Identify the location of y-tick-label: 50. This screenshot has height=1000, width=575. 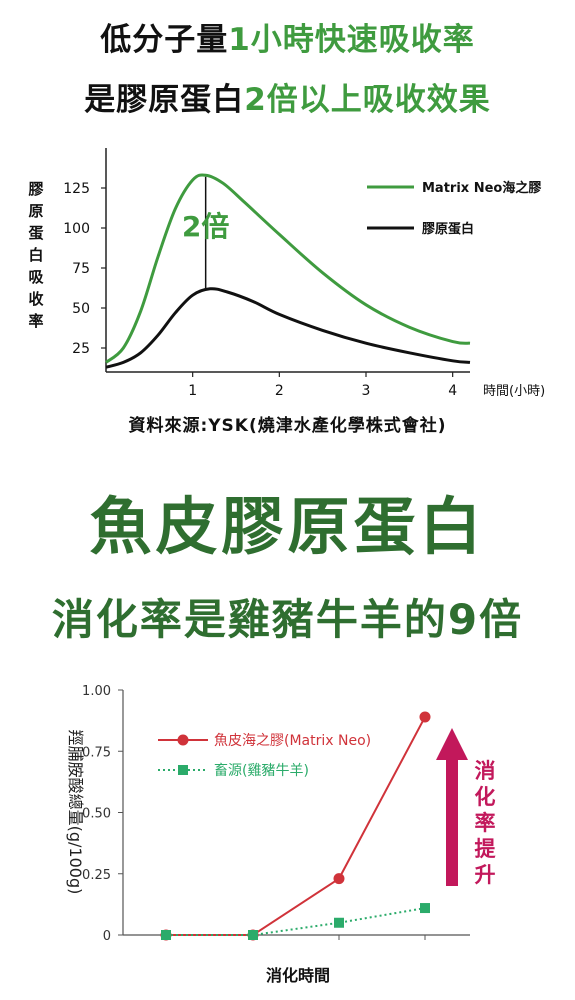
(81, 309).